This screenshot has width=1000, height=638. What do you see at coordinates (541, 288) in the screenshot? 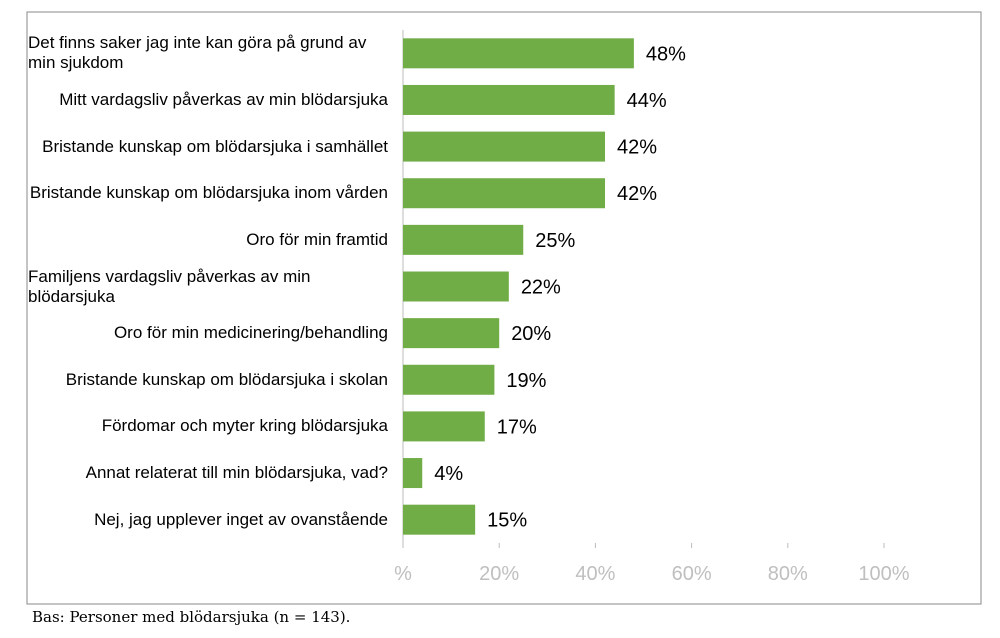
I see `value-label: 22%` at bounding box center [541, 288].